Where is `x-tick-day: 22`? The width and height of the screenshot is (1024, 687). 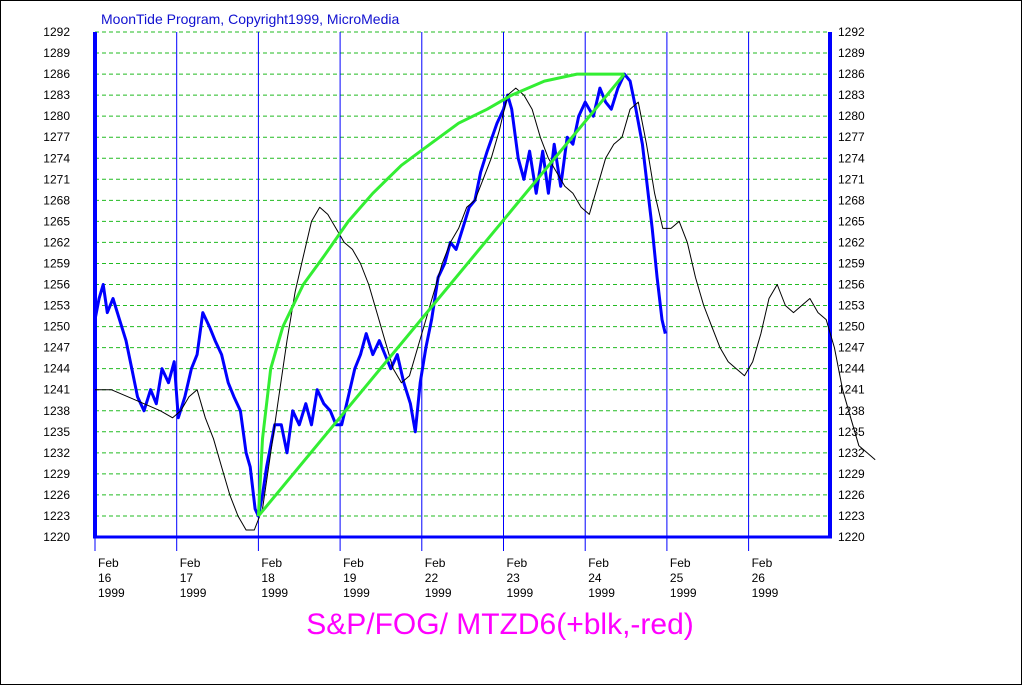 x-tick-day: 22 is located at coordinates (432, 578).